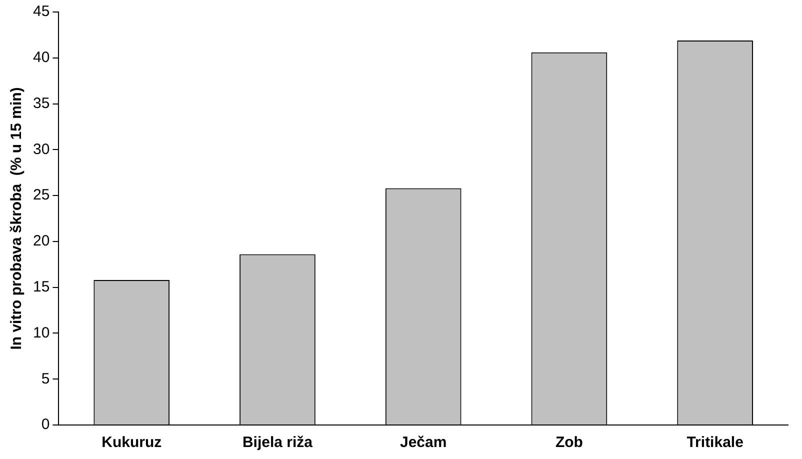 This screenshot has width=802, height=459. What do you see at coordinates (17, 218) in the screenshot?
I see `y-axis-title: In vitro probava škroba (% u 15 min)` at bounding box center [17, 218].